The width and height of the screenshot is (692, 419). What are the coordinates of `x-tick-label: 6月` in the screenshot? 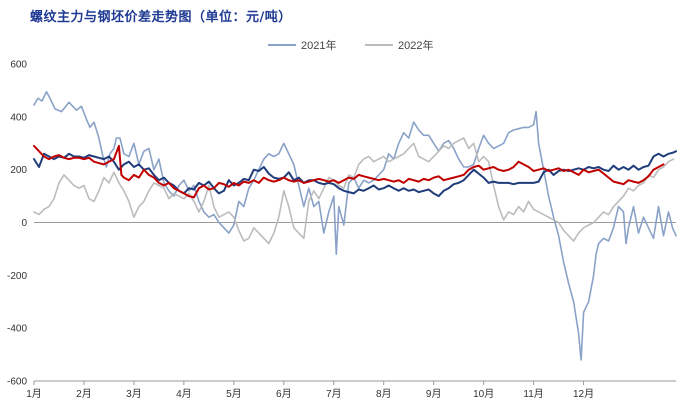 It's located at (284, 394).